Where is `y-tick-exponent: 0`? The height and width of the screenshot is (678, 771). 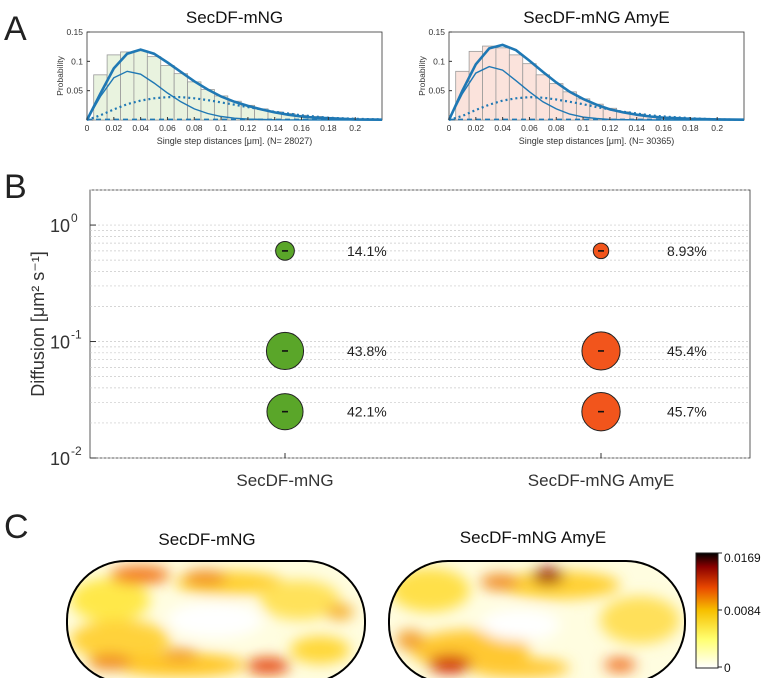
y-tick-exponent: 0 is located at coordinates (74, 218).